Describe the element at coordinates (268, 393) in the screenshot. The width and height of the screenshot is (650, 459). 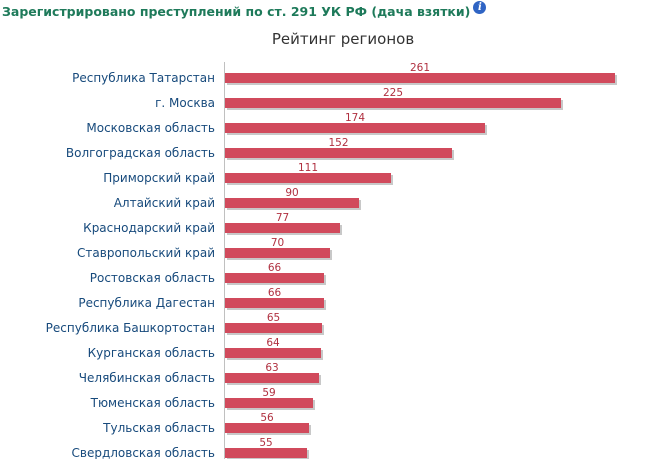
I see `value-label: 59` at that location.